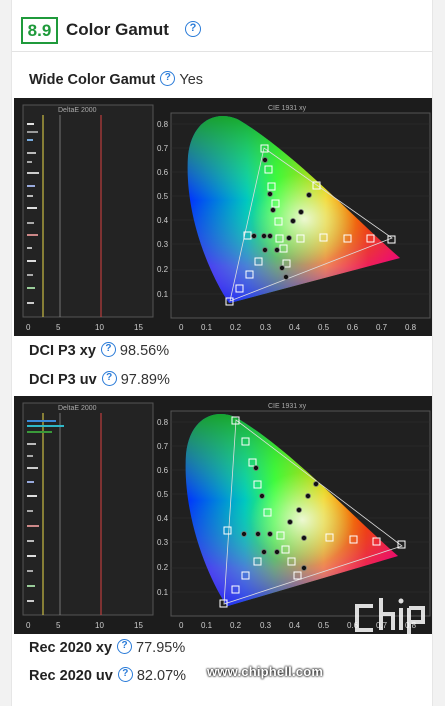 This screenshot has height=706, width=445. I want to click on dci-p3-uv-value: 97.89%, so click(145, 380).